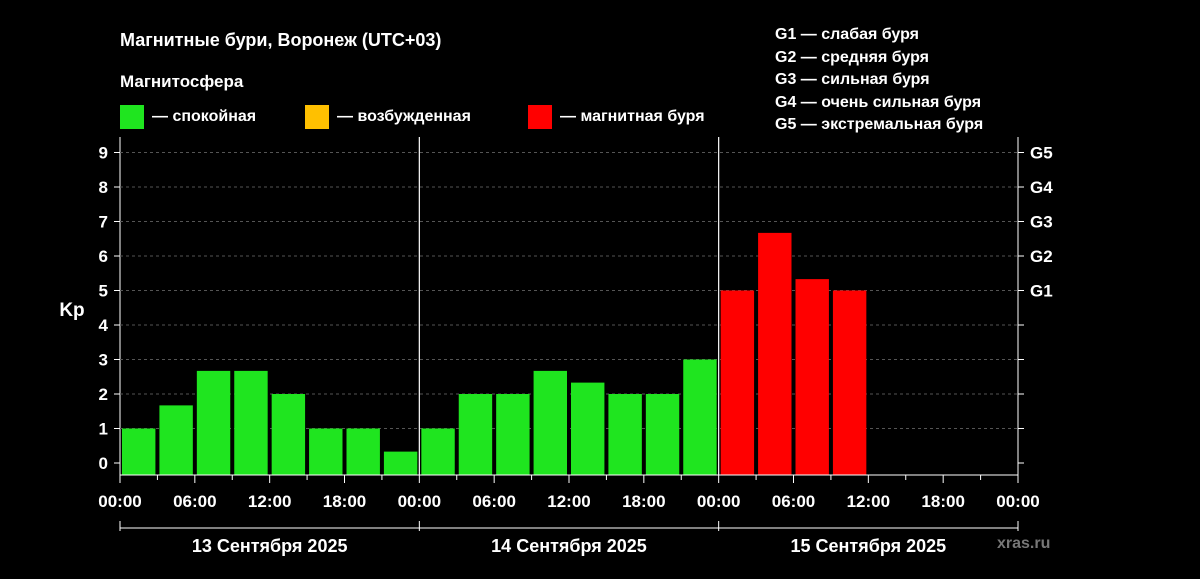  Describe the element at coordinates (103, 222) in the screenshot. I see `y-tick-label: 7` at that location.